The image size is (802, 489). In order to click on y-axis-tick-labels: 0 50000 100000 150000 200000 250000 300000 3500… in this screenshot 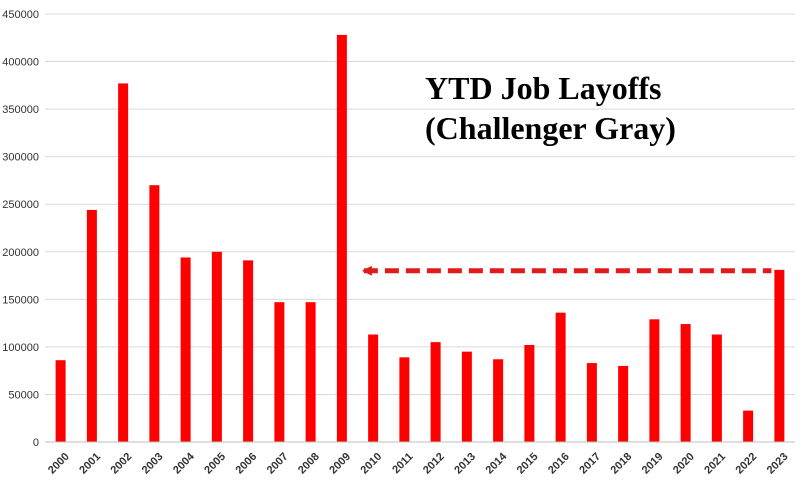, I will do `click(20, 229)`.